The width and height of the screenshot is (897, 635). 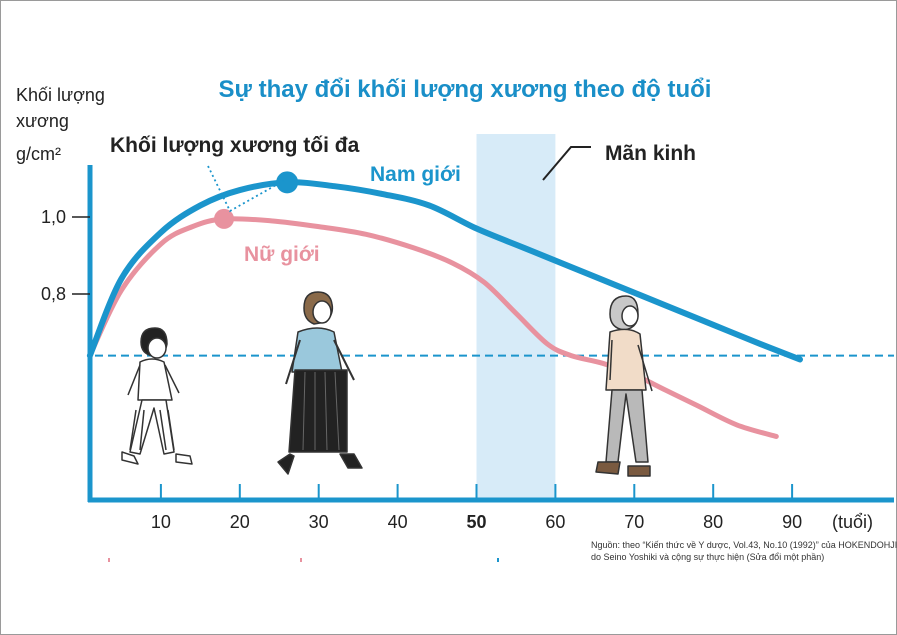 What do you see at coordinates (157, 396) in the screenshot?
I see `boy-walking-illustration` at bounding box center [157, 396].